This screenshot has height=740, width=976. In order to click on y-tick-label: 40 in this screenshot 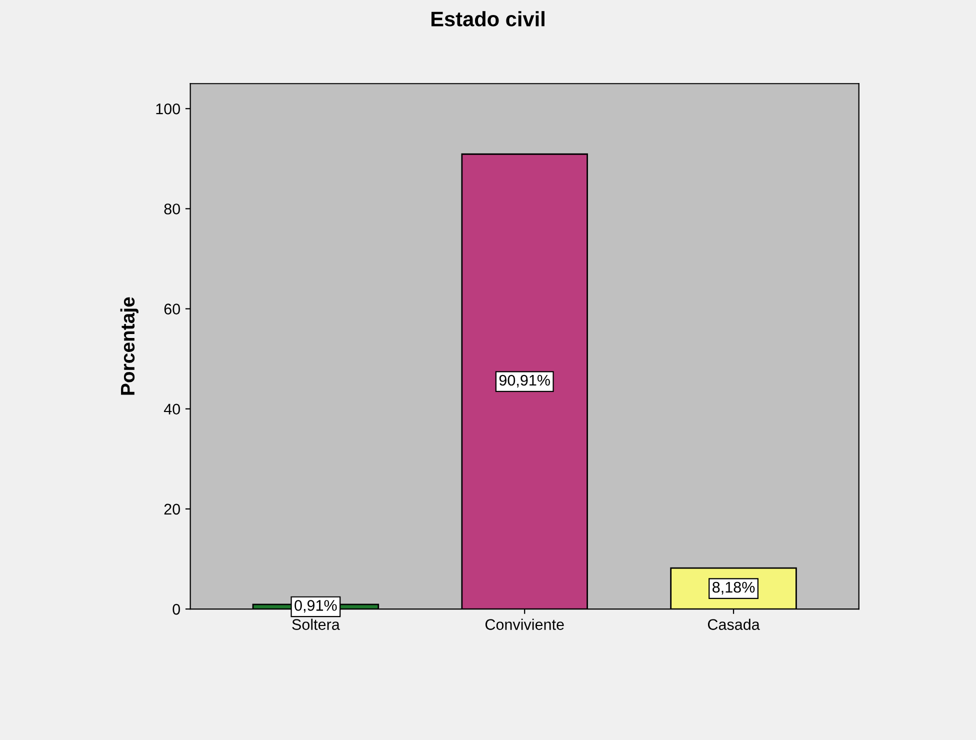, I will do `click(172, 409)`.